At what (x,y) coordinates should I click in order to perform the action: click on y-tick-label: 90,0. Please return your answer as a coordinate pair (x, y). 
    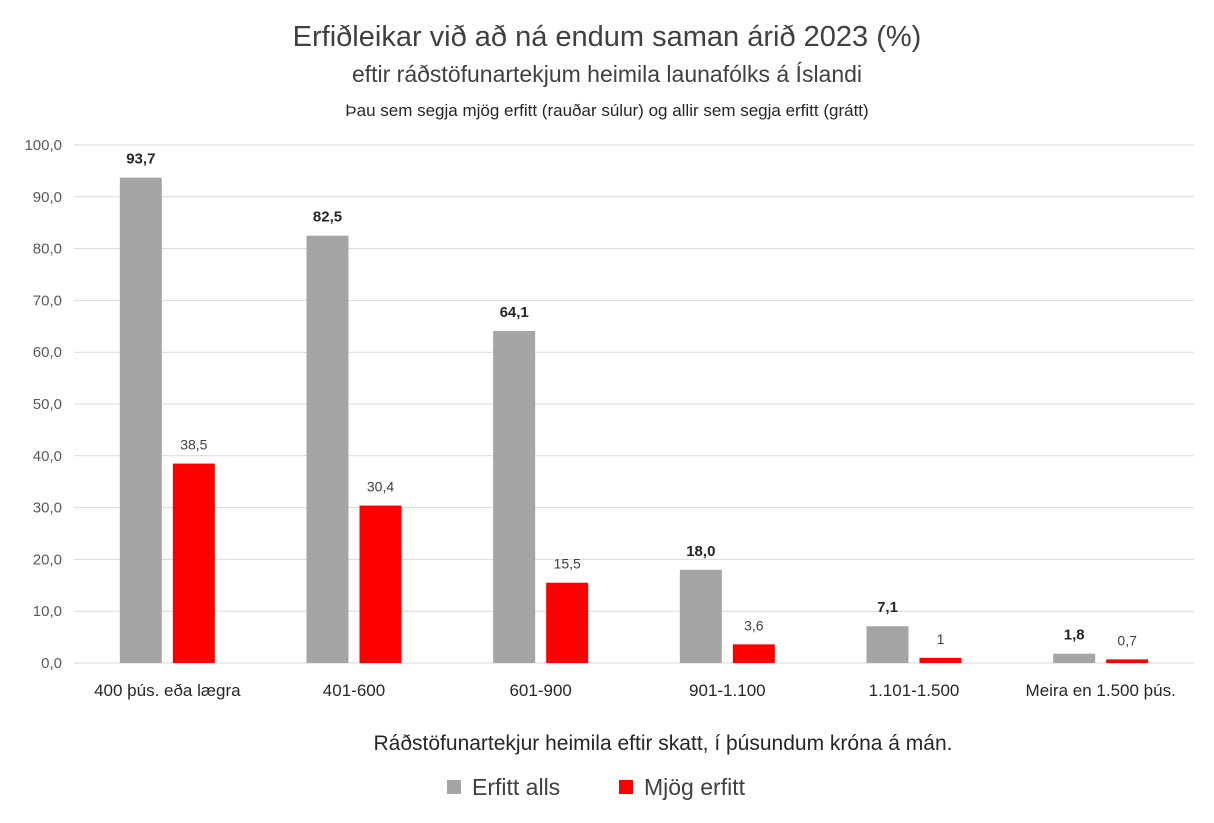
    Looking at the image, I should click on (47, 197).